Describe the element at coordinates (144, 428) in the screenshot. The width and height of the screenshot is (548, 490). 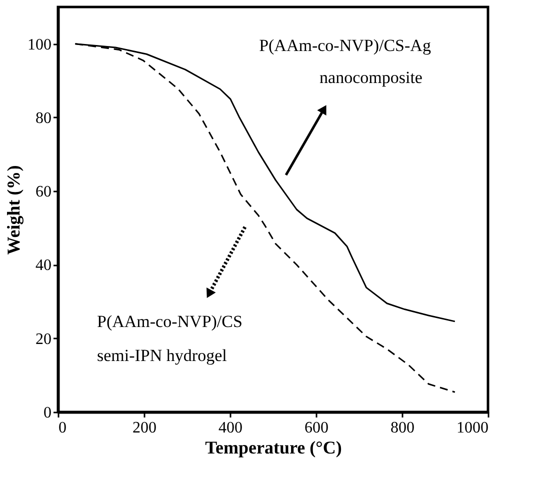
I see `x-tick-label: 200` at that location.